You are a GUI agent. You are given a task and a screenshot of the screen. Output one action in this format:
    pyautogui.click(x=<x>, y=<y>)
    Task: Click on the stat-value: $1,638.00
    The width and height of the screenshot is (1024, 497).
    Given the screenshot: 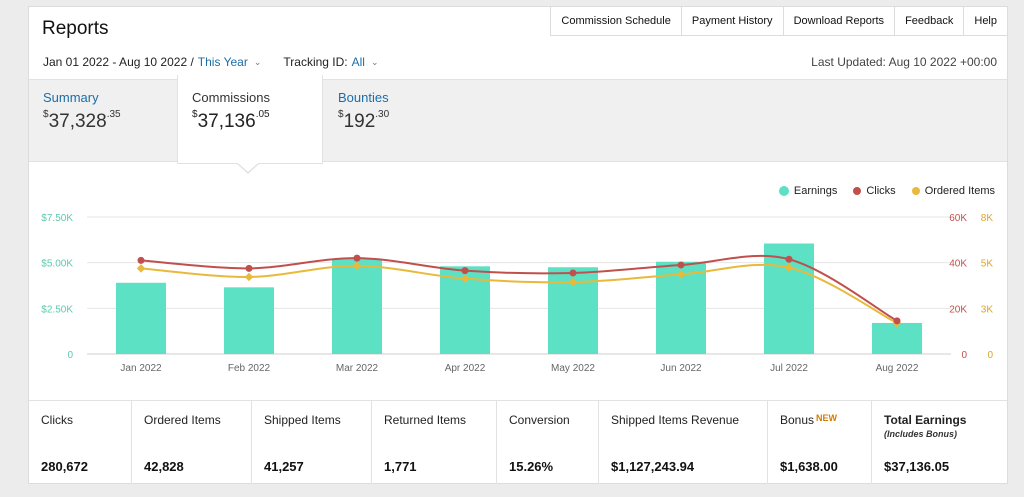 What is the action you would take?
    pyautogui.click(x=809, y=466)
    